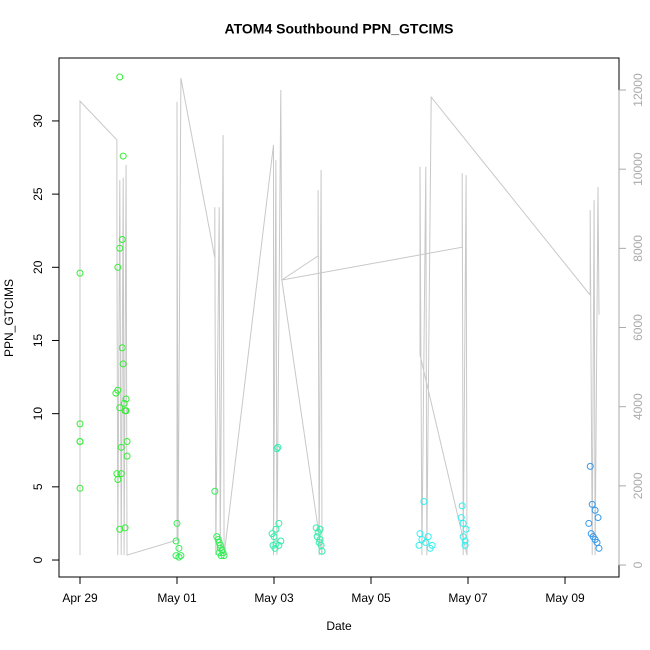  I want to click on y2-tick-label: 6000, so click(638, 327).